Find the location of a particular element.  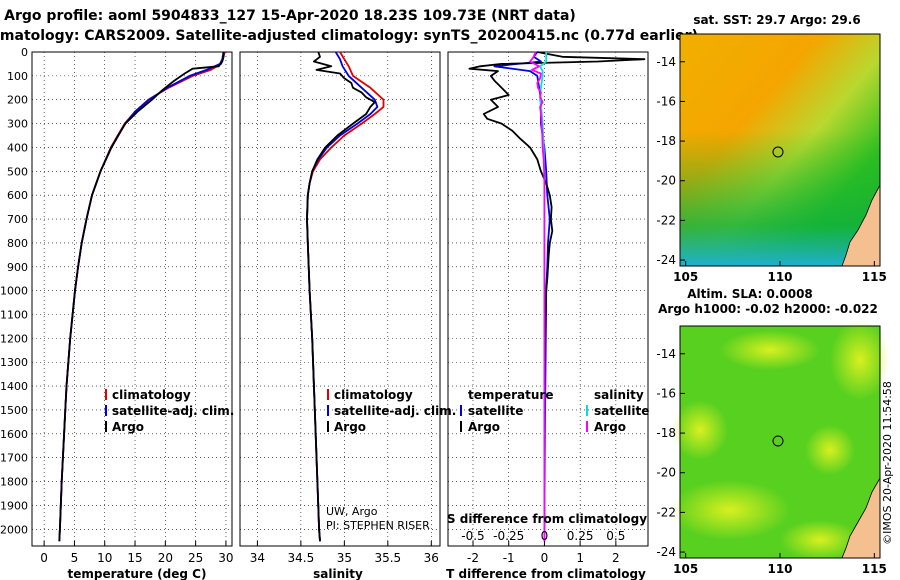

temperature-x-ticks: 0 5 10 15 20 25 30 is located at coordinates (137, 553).